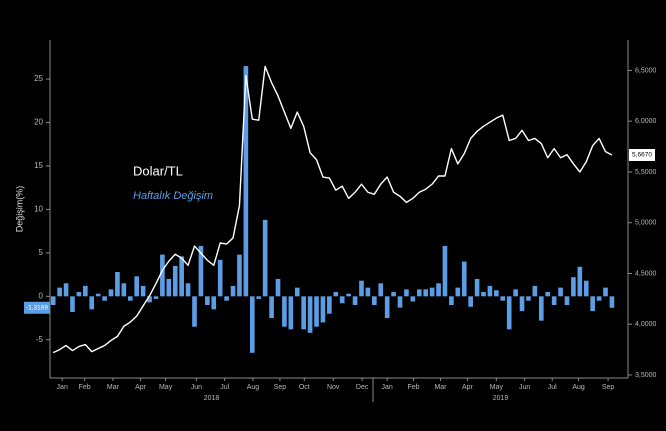 This screenshot has height=431, width=666. Describe the element at coordinates (646, 375) in the screenshot. I see `y2-tick-label: 3,5000` at that location.